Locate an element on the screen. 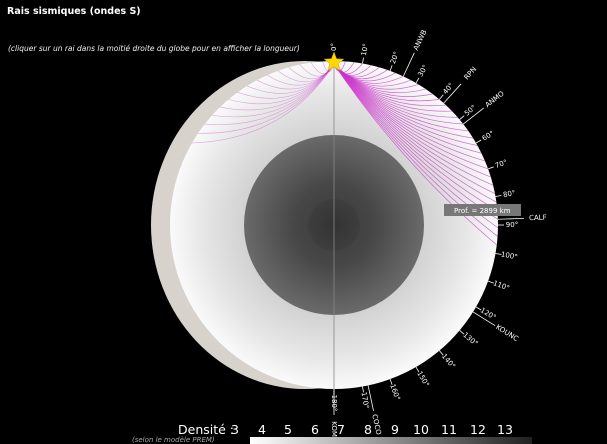 This screenshot has height=444, width=607. angle-tick-label: 170° is located at coordinates (365, 400).